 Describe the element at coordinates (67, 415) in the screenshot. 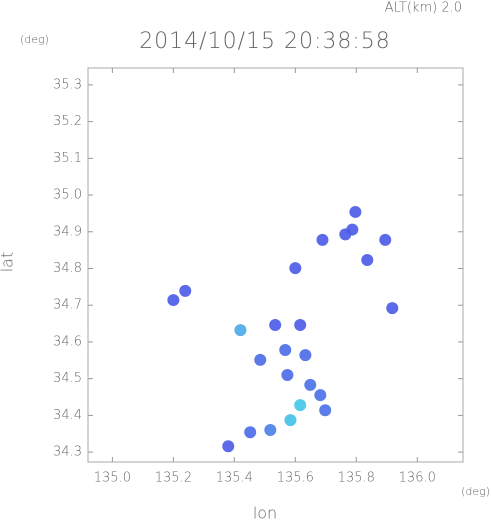

I see `y-tick-label: 34.4` at that location.